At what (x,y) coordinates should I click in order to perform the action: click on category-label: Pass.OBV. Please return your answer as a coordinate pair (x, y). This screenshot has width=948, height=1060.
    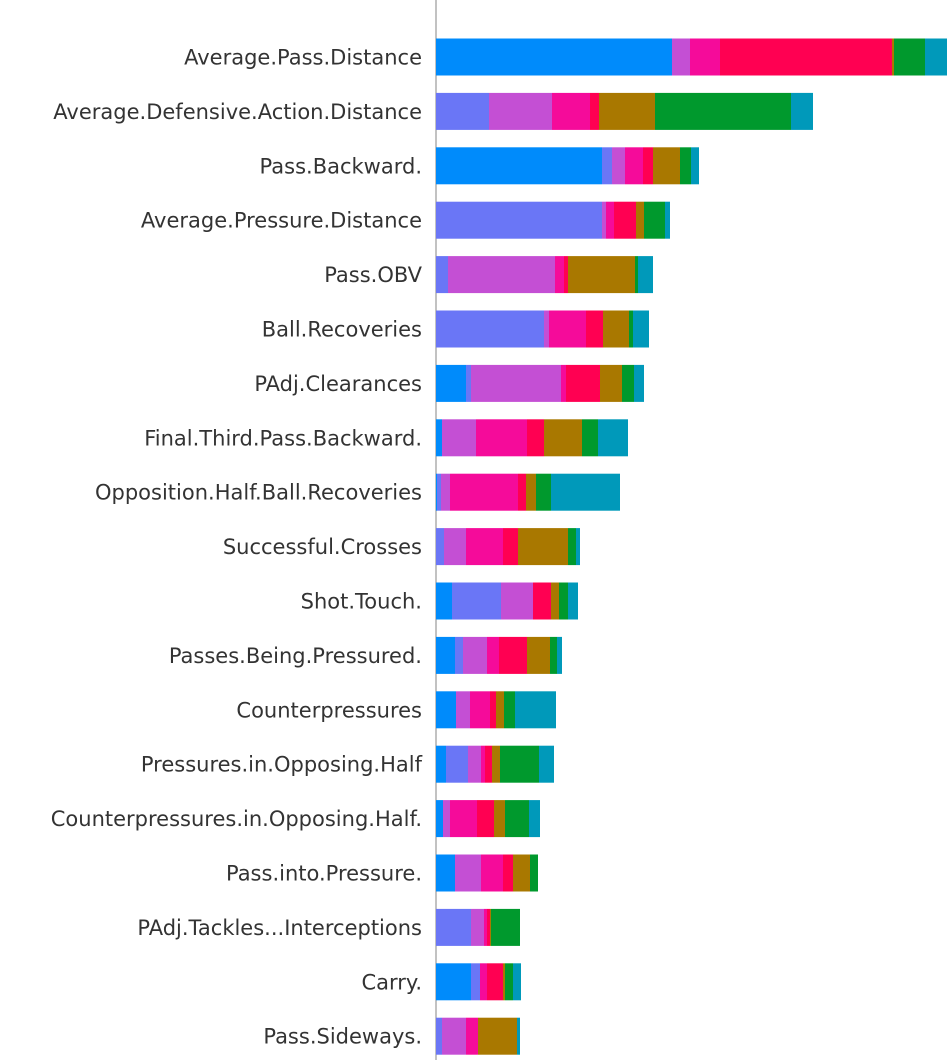
    Looking at the image, I should click on (373, 275).